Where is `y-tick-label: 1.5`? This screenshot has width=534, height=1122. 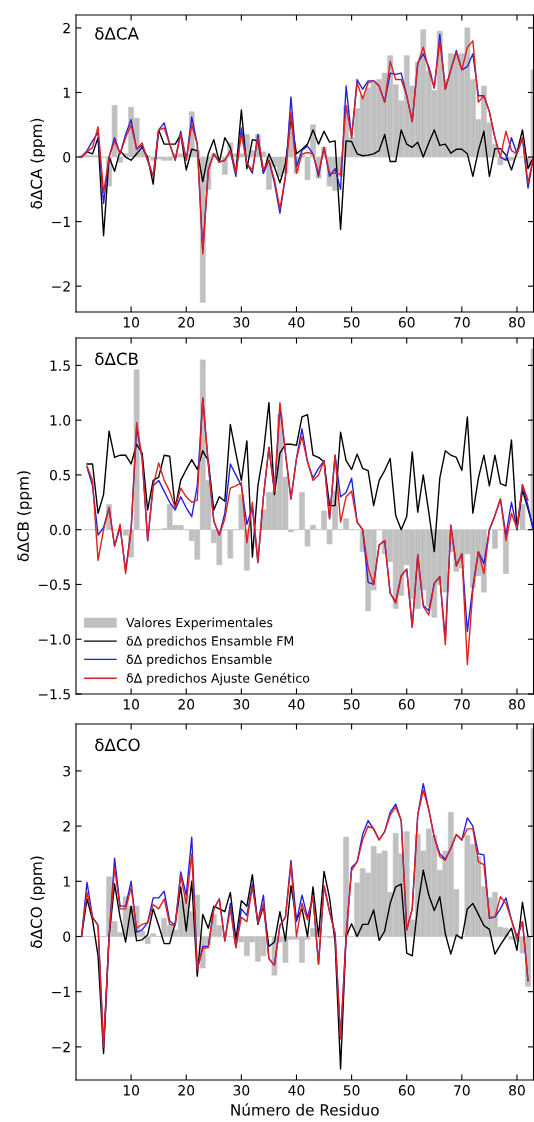 y-tick-label: 1.5 is located at coordinates (60, 365).